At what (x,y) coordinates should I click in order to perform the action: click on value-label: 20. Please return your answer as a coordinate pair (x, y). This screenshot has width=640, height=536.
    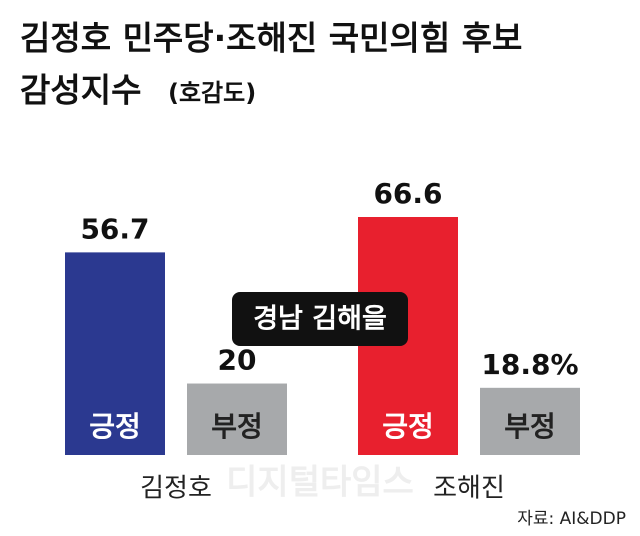
    Looking at the image, I should click on (237, 360).